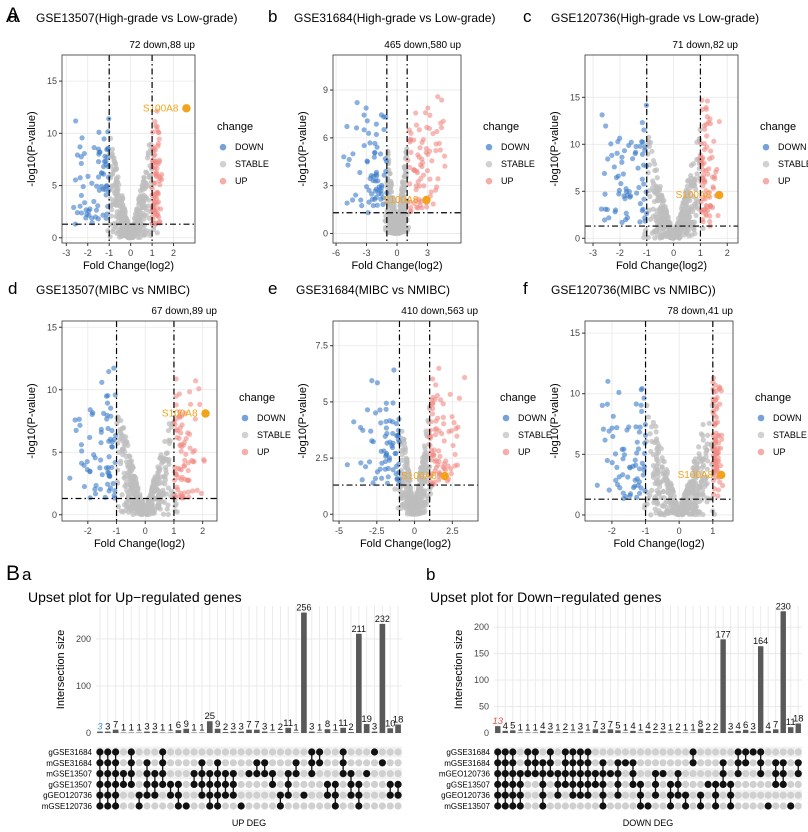 This screenshot has width=808, height=832. What do you see at coordinates (205, 413) in the screenshot?
I see `highlight-point` at bounding box center [205, 413].